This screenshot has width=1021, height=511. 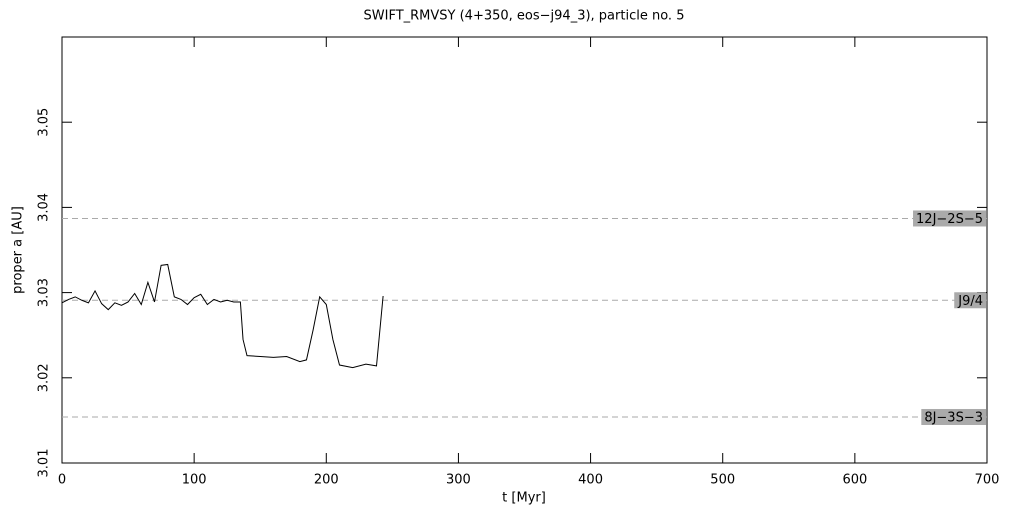 I want to click on x-tick-label: 0, so click(x=62, y=480).